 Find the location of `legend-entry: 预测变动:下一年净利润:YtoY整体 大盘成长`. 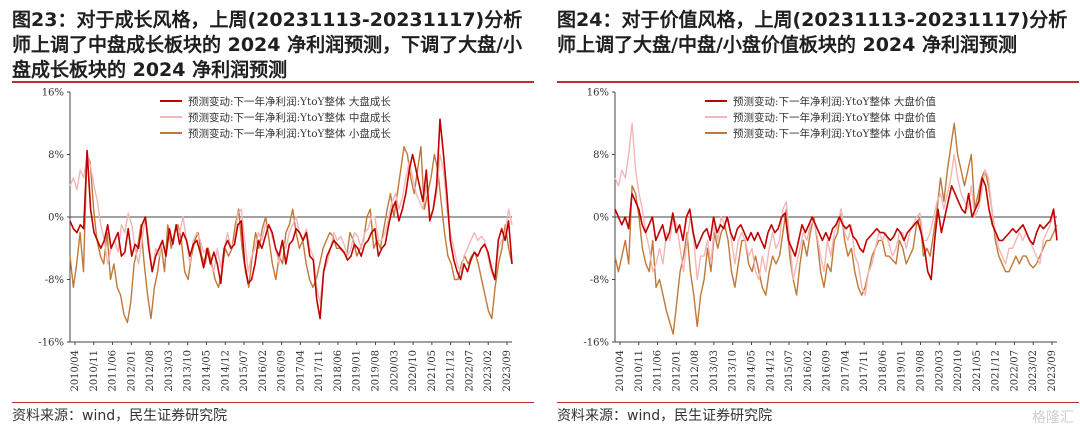

legend-entry: 预测变动:下一年净利润:YtoY整体 大盘成长 is located at coordinates (289, 101).